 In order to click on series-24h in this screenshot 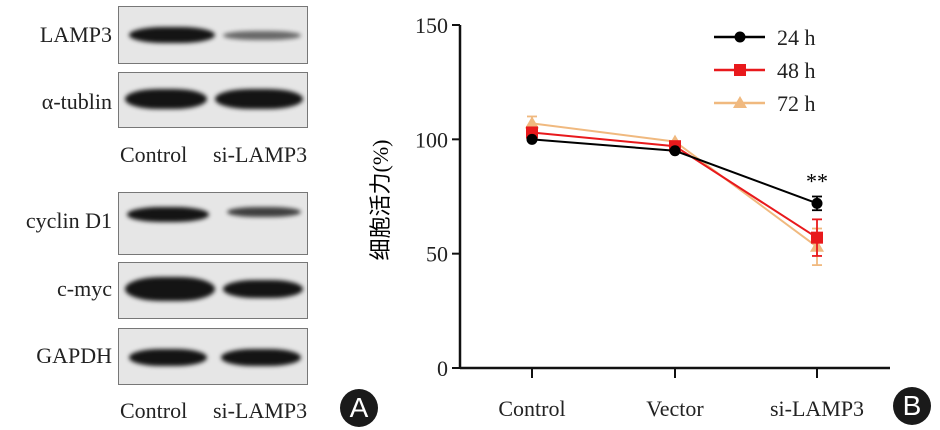, I will do `click(674, 172)`.